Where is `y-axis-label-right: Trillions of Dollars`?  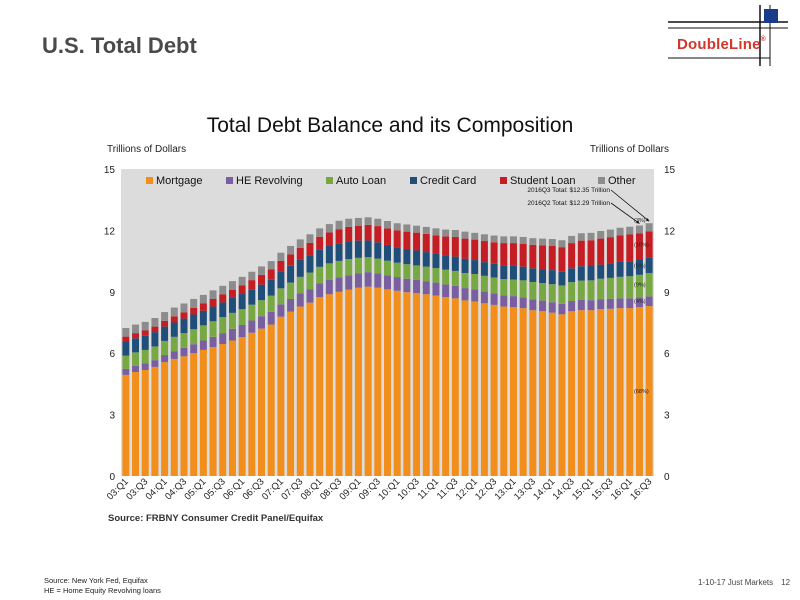
y-axis-label-right: Trillions of Dollars is located at coordinates (629, 149).